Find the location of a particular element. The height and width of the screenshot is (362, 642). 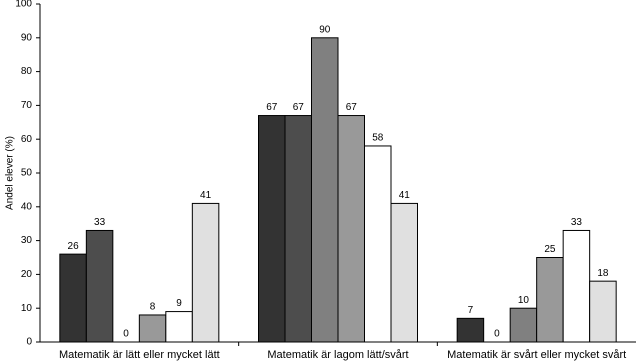

value-label: 9 is located at coordinates (179, 303).